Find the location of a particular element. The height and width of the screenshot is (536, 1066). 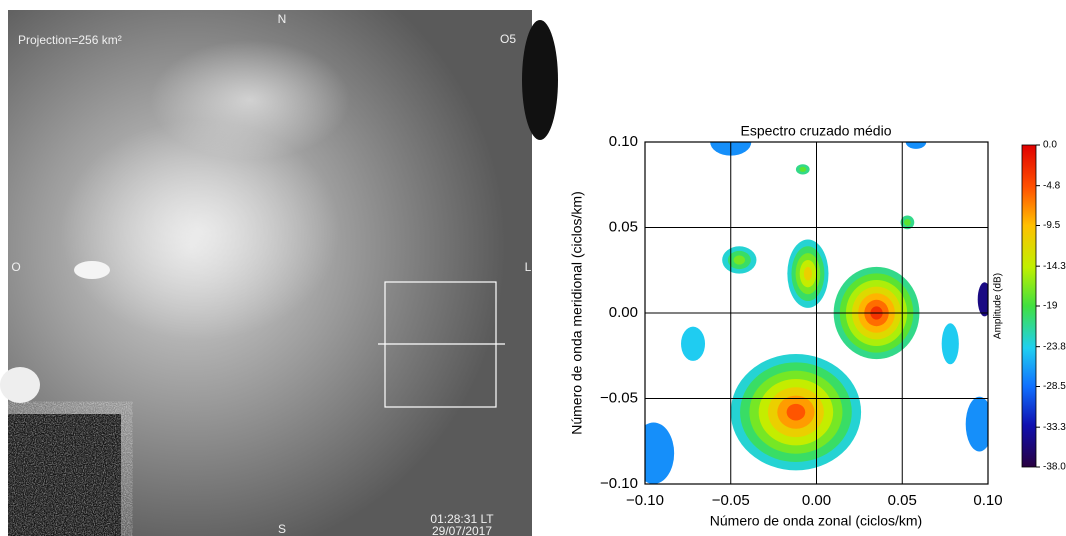

colorbar-tick-label: -19 is located at coordinates (1050, 306).